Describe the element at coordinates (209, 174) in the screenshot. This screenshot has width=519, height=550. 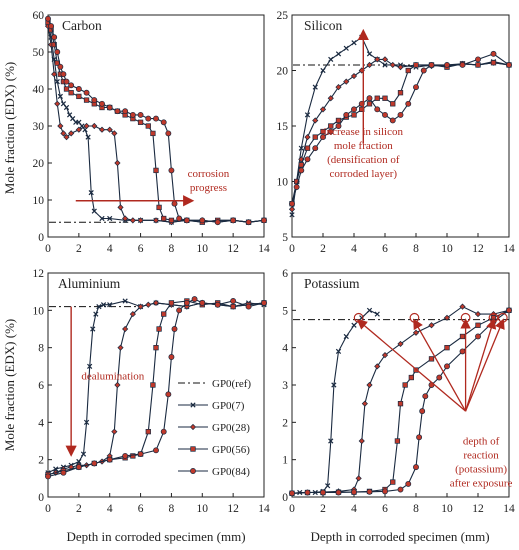
I see `annotation-text: corrosion` at that location.